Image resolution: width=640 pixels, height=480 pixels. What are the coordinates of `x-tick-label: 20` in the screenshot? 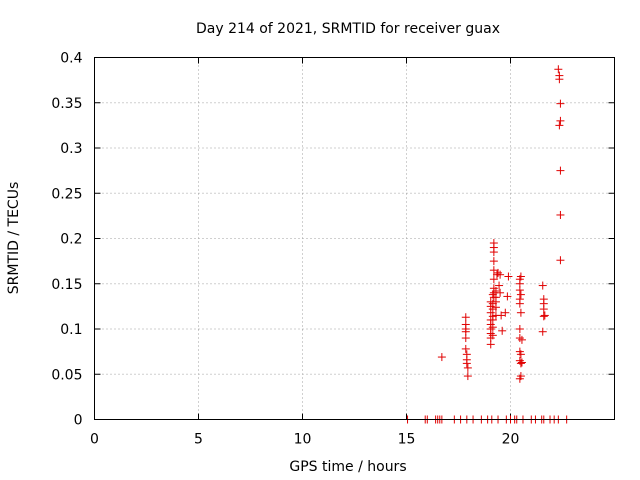 It's located at (511, 440).